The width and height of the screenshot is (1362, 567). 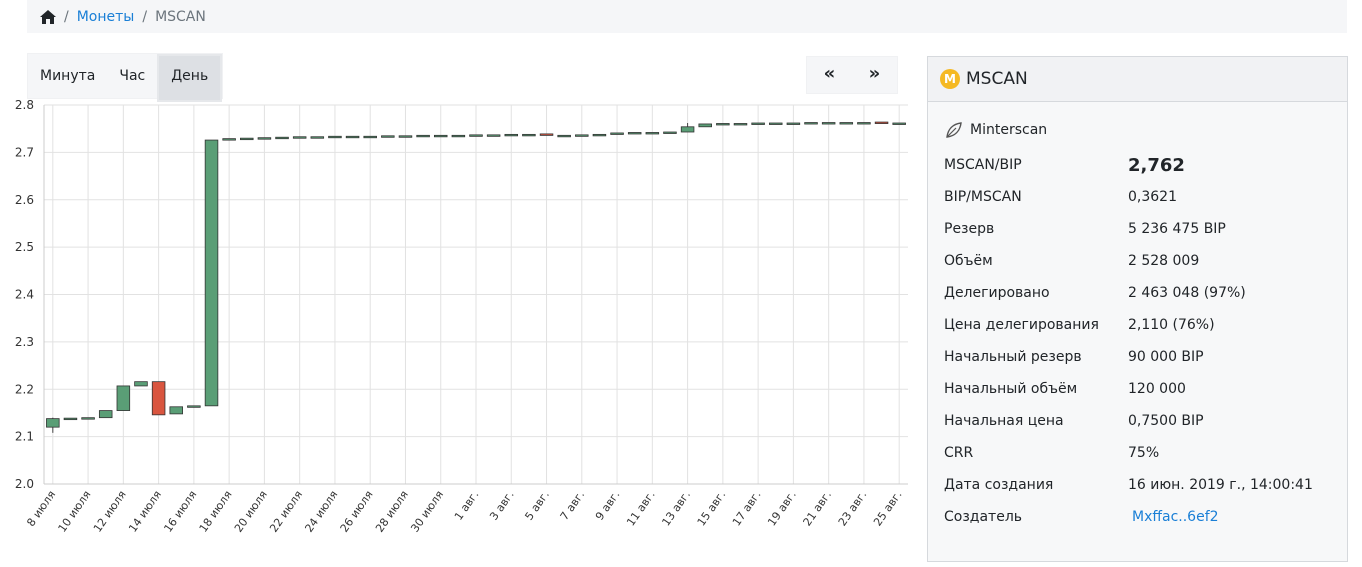 What do you see at coordinates (676, 508) in the screenshot?
I see `x-tick-label: 13 авг.` at bounding box center [676, 508].